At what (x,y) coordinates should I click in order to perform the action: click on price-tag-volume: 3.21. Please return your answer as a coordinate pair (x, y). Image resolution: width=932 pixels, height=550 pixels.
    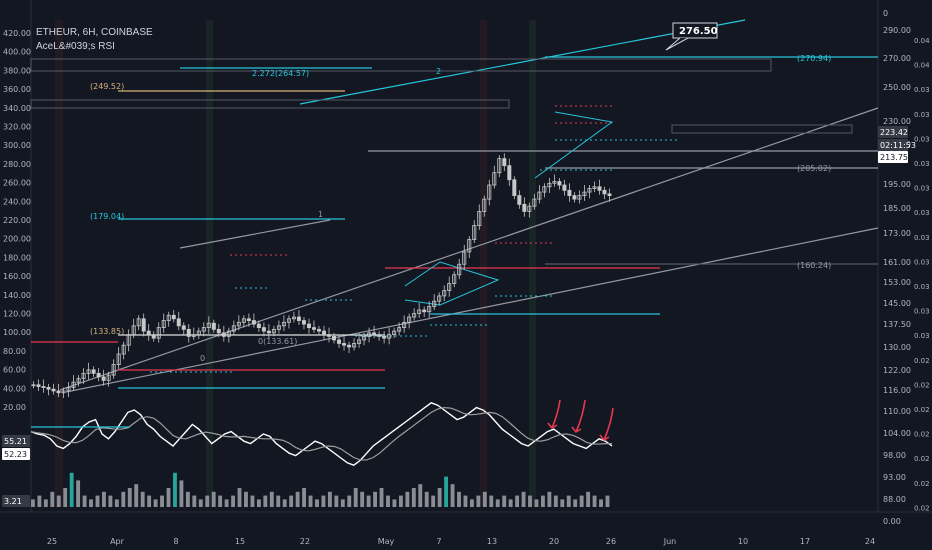
    Looking at the image, I should click on (13, 501).